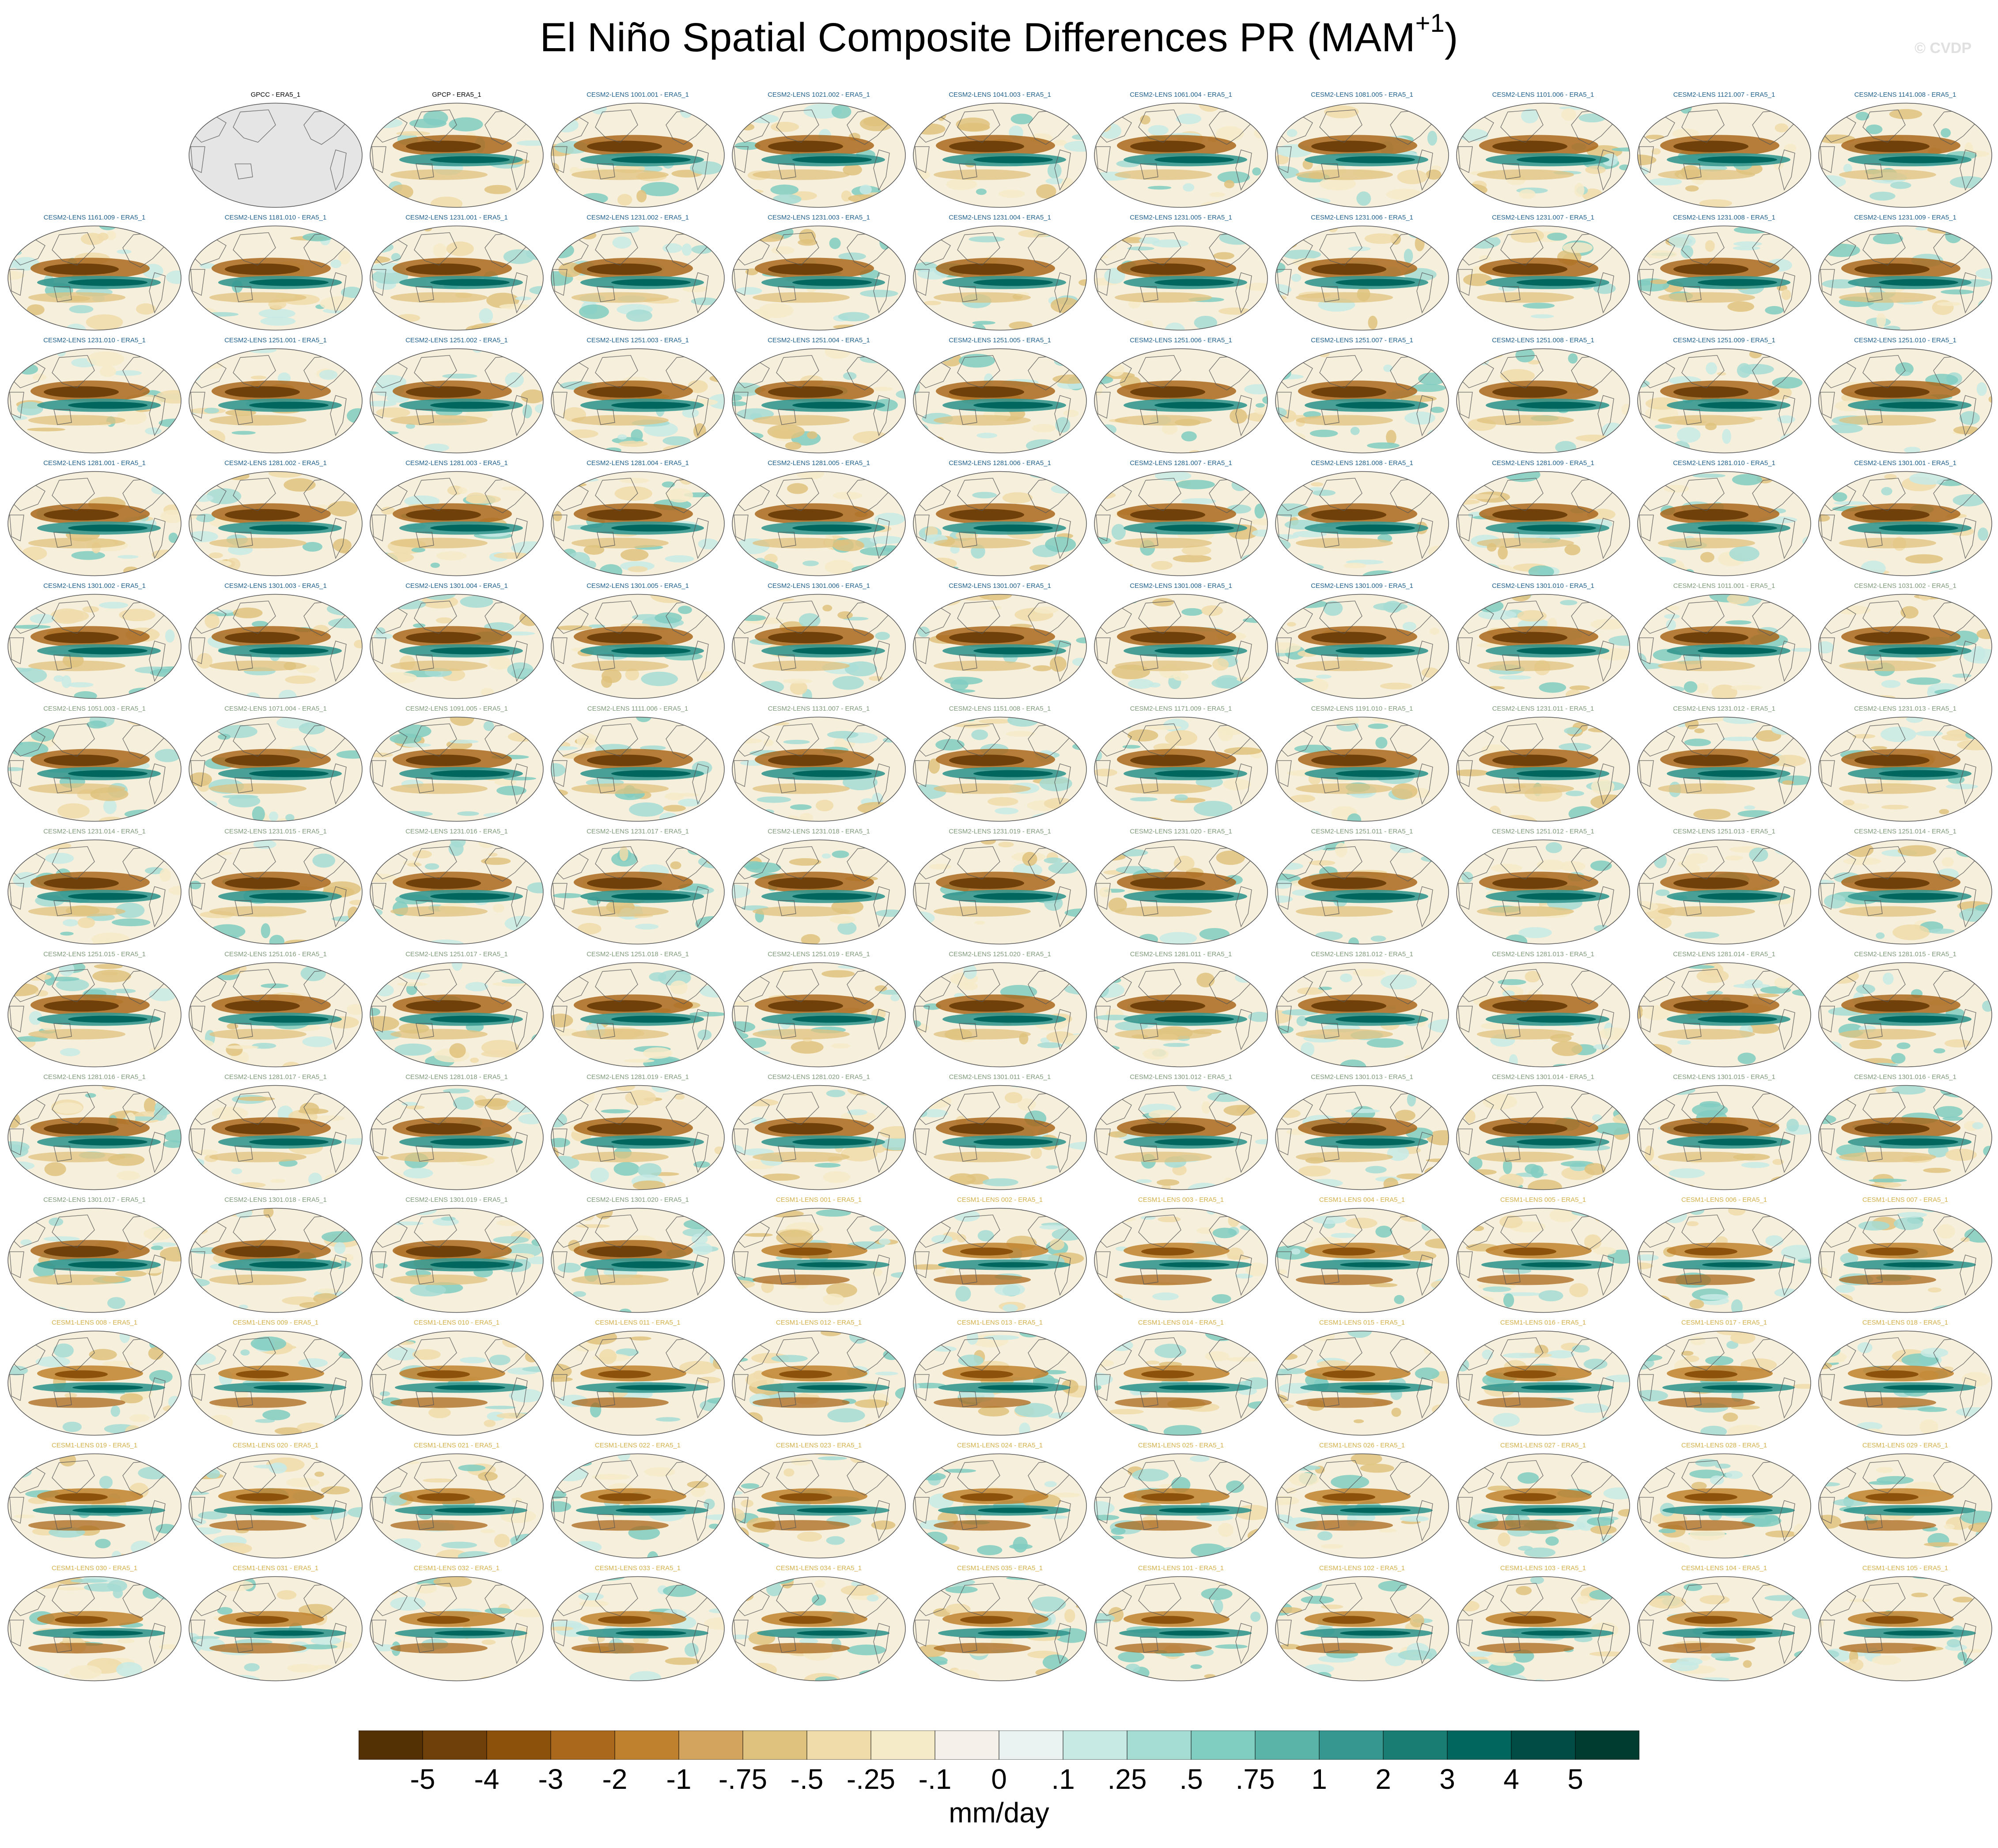 This screenshot has width=1998, height=1848. Describe the element at coordinates (1724, 887) in the screenshot. I see `map-panel: CESM2-LENS 1251.013 - ERA5_1` at that location.